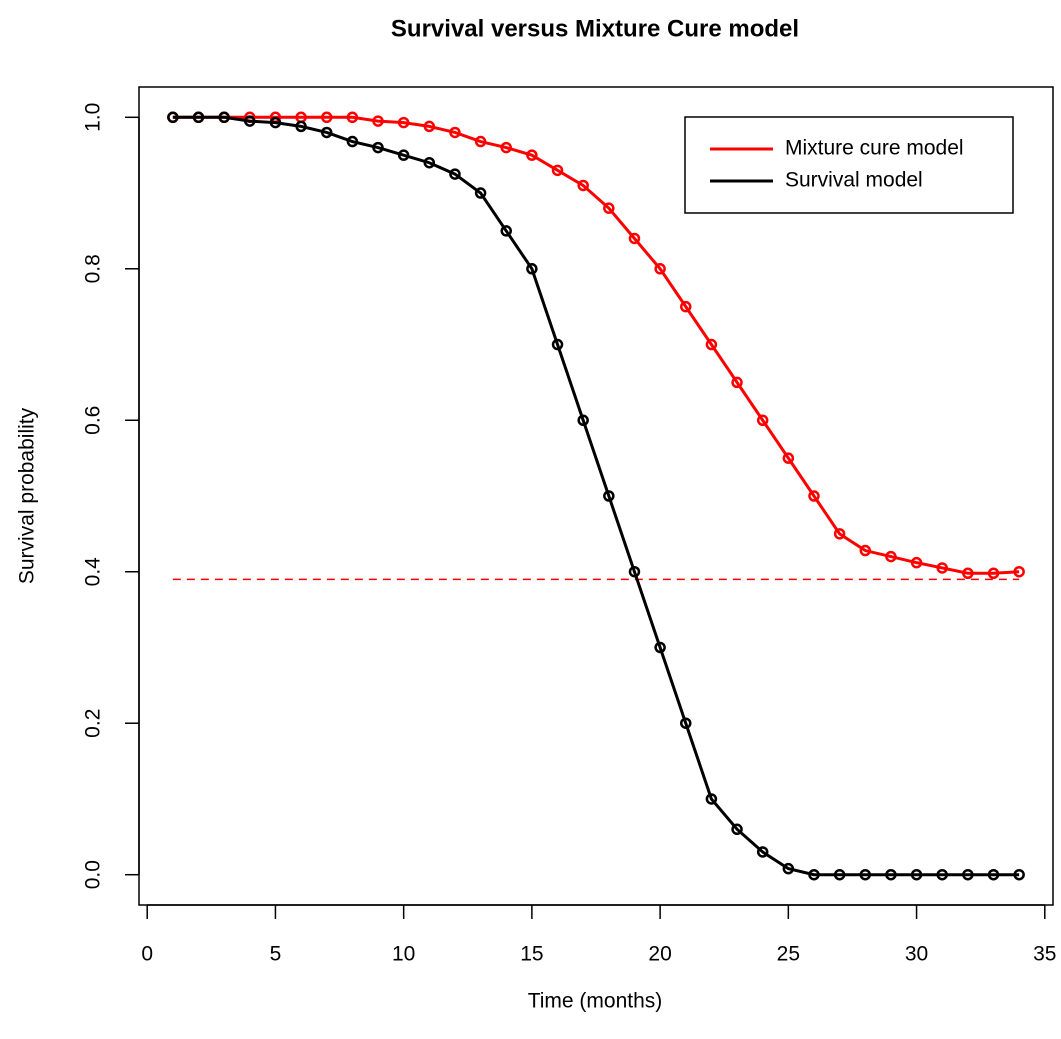 The image size is (1061, 1039). Describe the element at coordinates (93, 268) in the screenshot. I see `y-tick-label: 0.8` at that location.